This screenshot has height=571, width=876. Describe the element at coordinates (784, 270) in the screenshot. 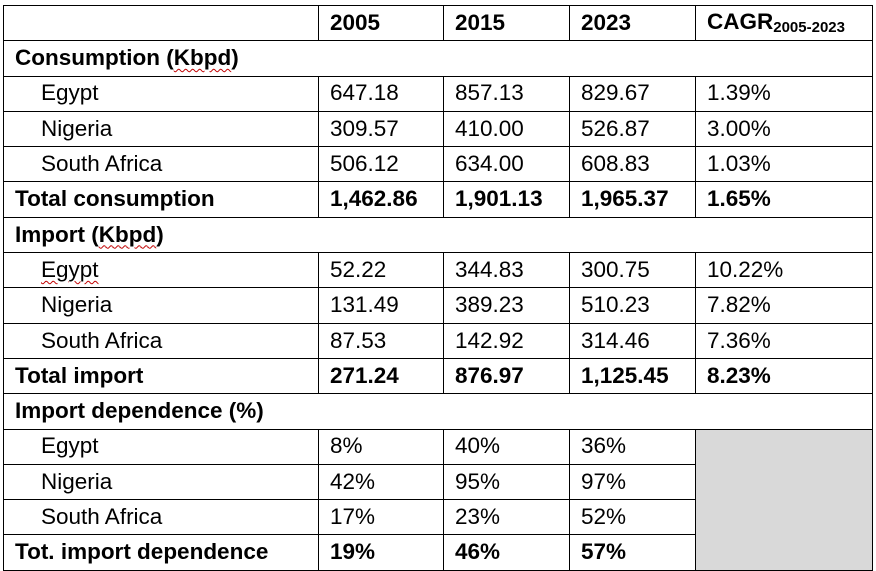

I see `cagr-cell: 10.22%` at that location.